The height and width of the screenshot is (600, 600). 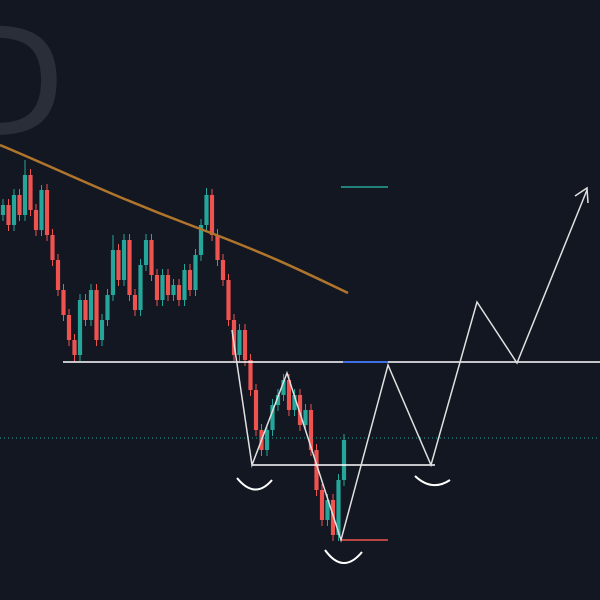 What do you see at coordinates (254, 484) in the screenshot?
I see `smile-left` at bounding box center [254, 484].